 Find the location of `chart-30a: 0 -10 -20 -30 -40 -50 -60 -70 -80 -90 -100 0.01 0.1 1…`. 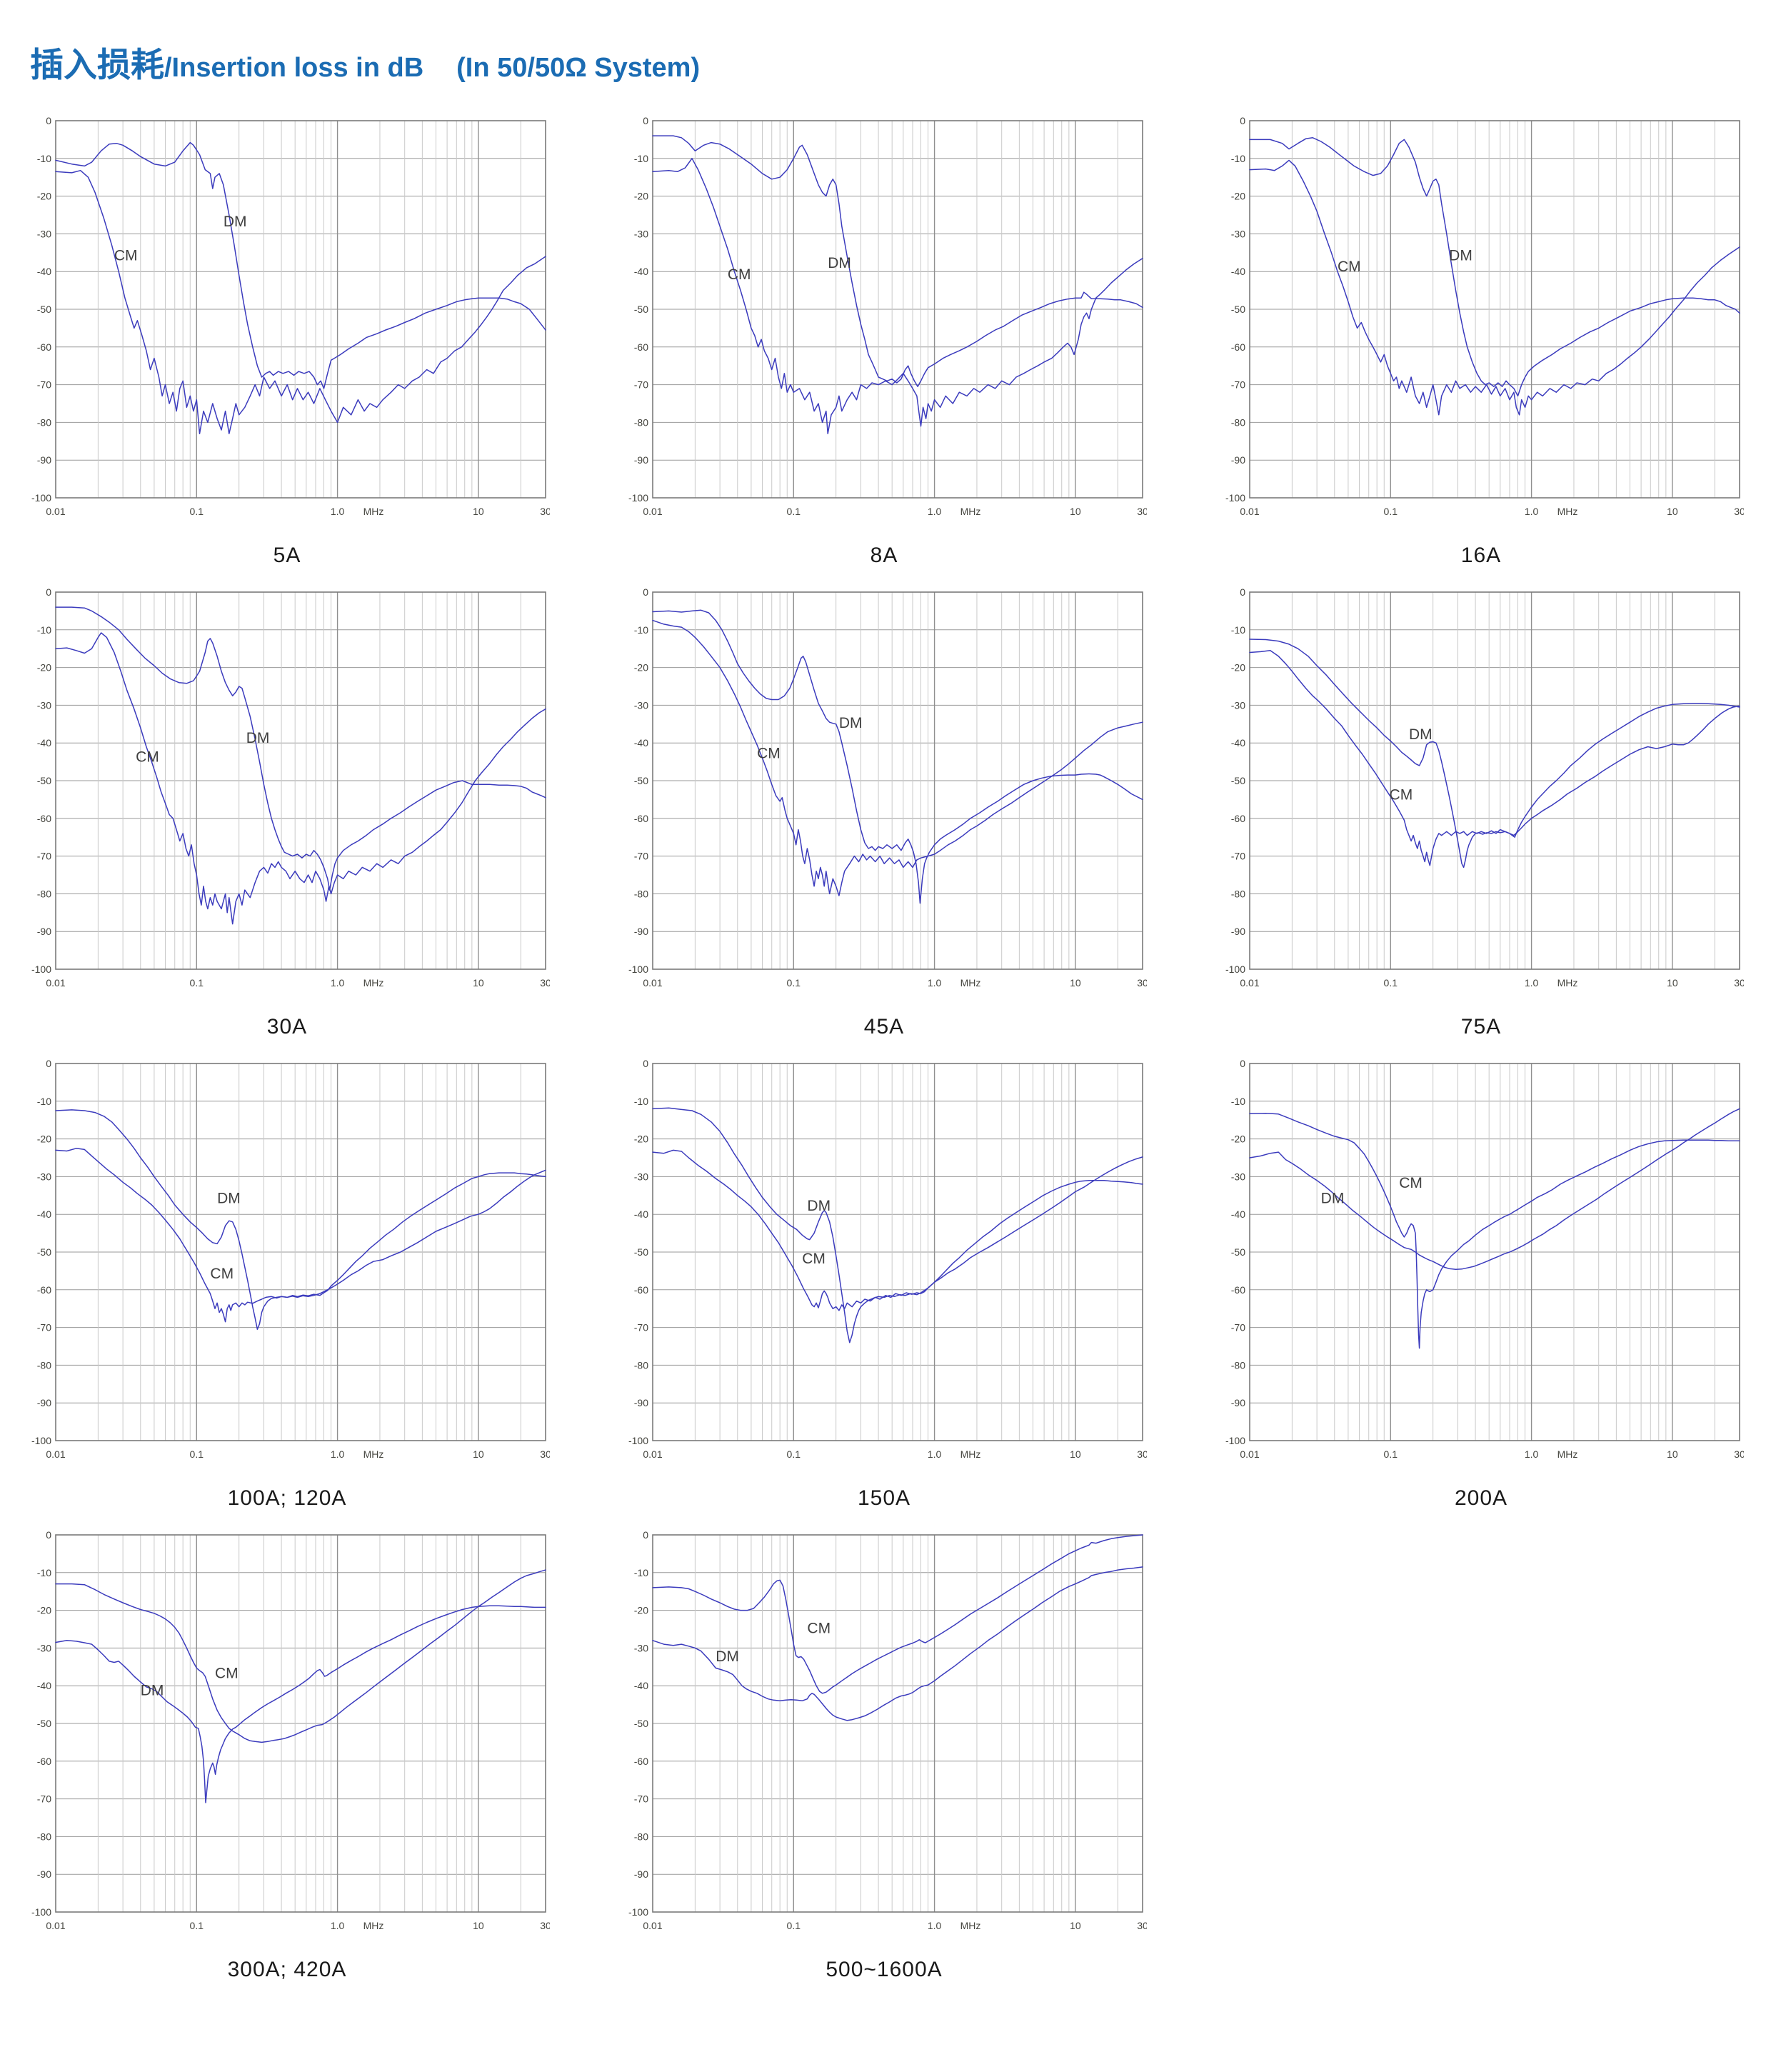

chart-30a: 0 -10 -20 -30 -40 -50 -60 -70 -80 -90 -100 0.01 0.1 1… is located at coordinates (287, 812).